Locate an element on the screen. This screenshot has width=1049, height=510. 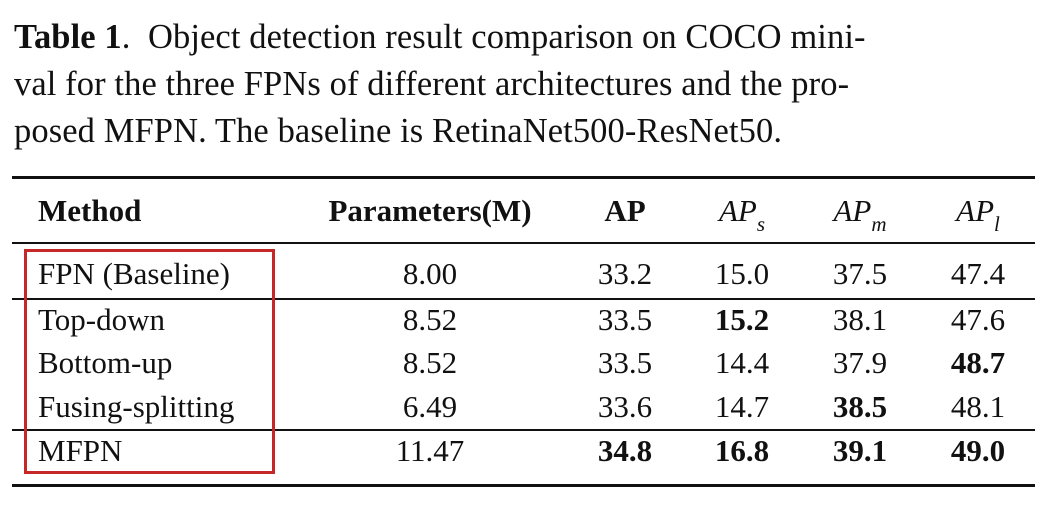
table-row-ap-large: 49.0 is located at coordinates (978, 450).